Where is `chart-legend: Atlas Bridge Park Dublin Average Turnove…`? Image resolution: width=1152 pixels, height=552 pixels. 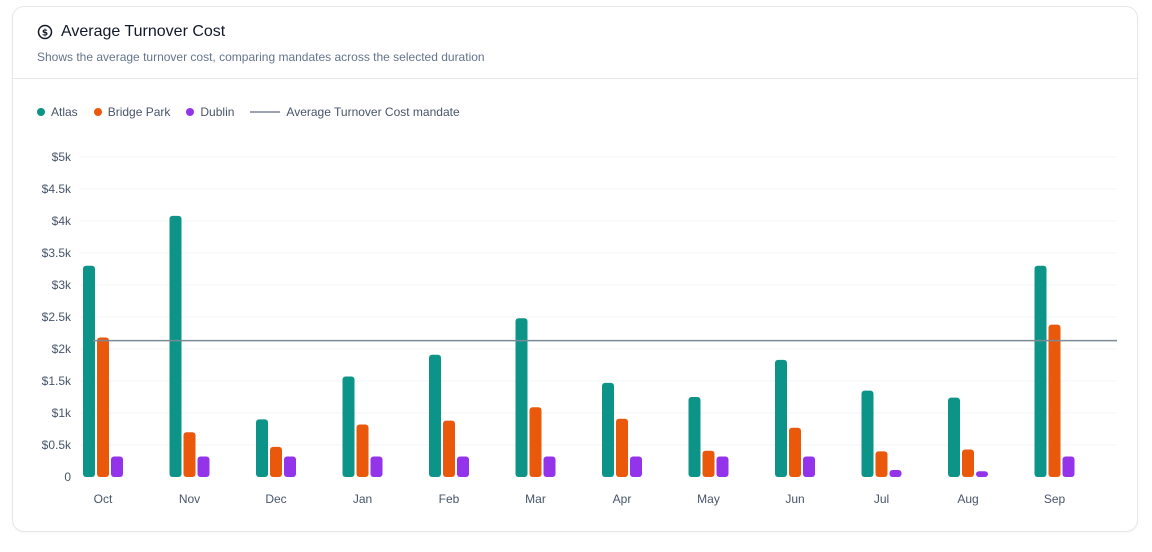
chart-legend: Atlas Bridge Park Dublin Average Turnove… is located at coordinates (248, 112).